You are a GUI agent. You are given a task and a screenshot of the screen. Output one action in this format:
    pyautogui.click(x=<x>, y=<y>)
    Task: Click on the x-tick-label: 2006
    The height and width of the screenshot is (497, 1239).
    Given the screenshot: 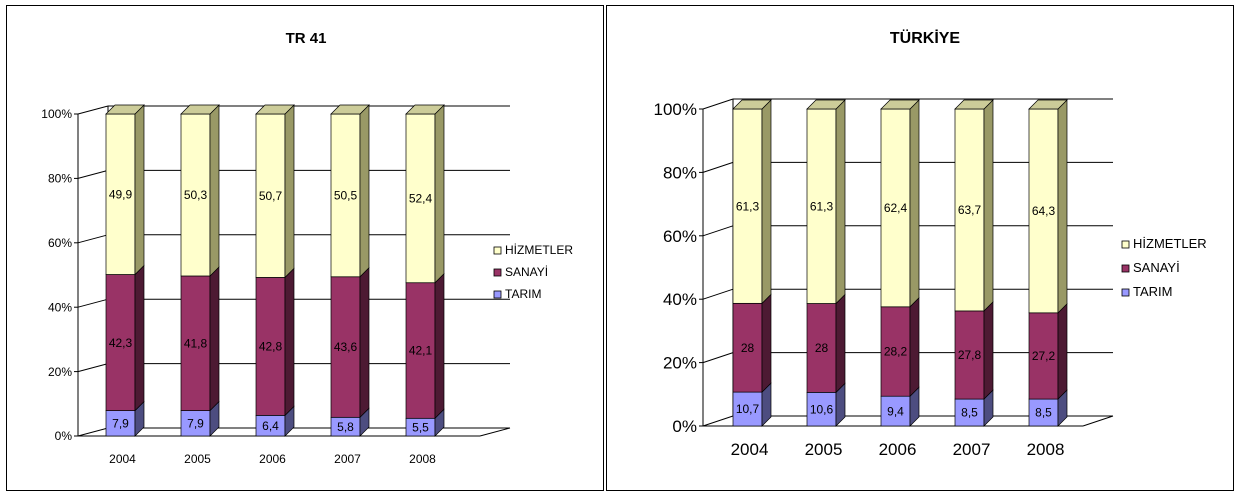 What is the action you would take?
    pyautogui.click(x=898, y=449)
    